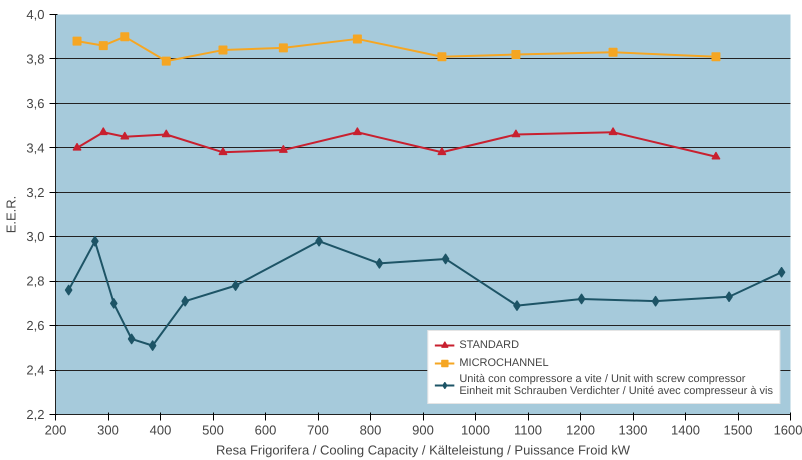 This screenshot has height=460, width=802. I want to click on x-tick-label: 1400, so click(685, 430).